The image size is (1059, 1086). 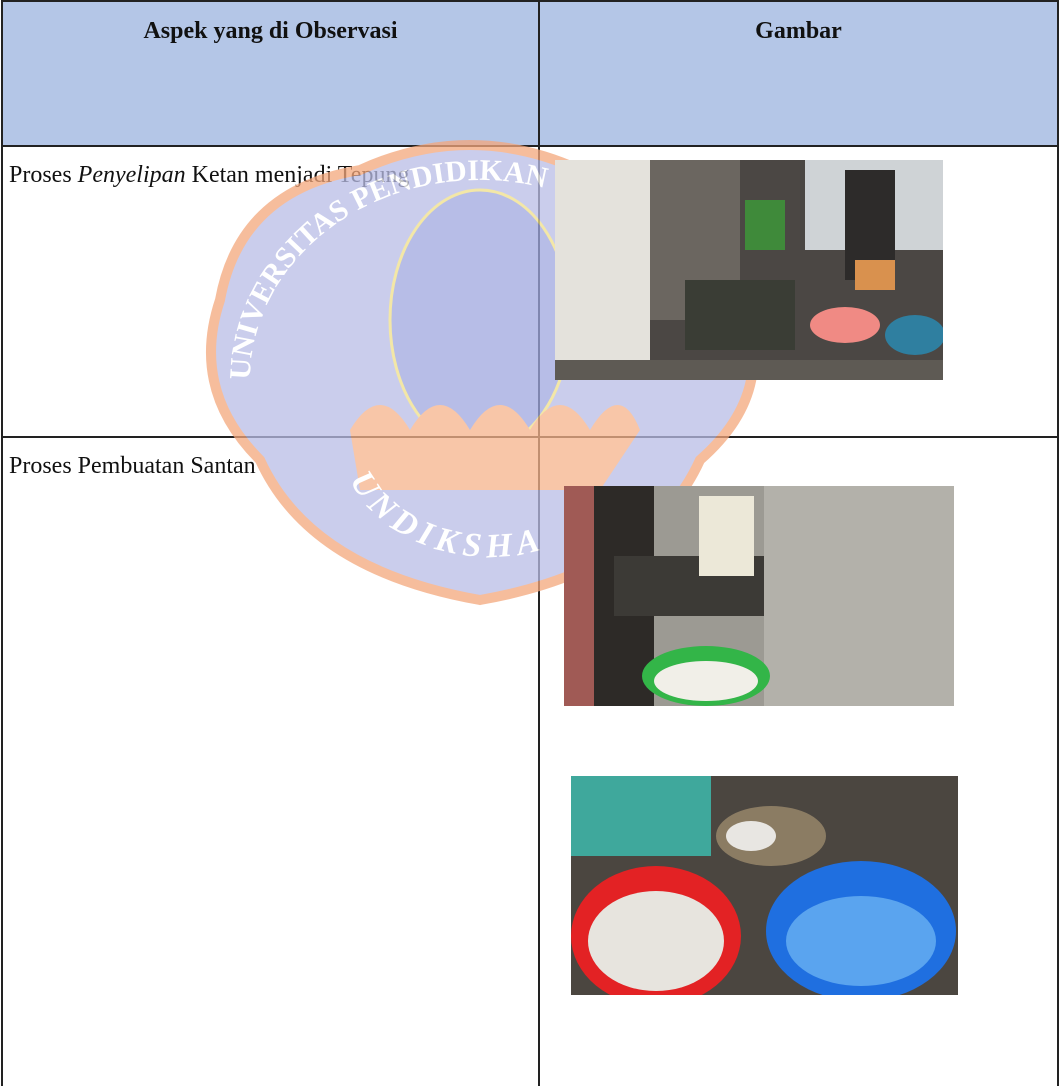 I want to click on header-row: Aspek yang di Observasi Gambar, so click(x=530, y=73).